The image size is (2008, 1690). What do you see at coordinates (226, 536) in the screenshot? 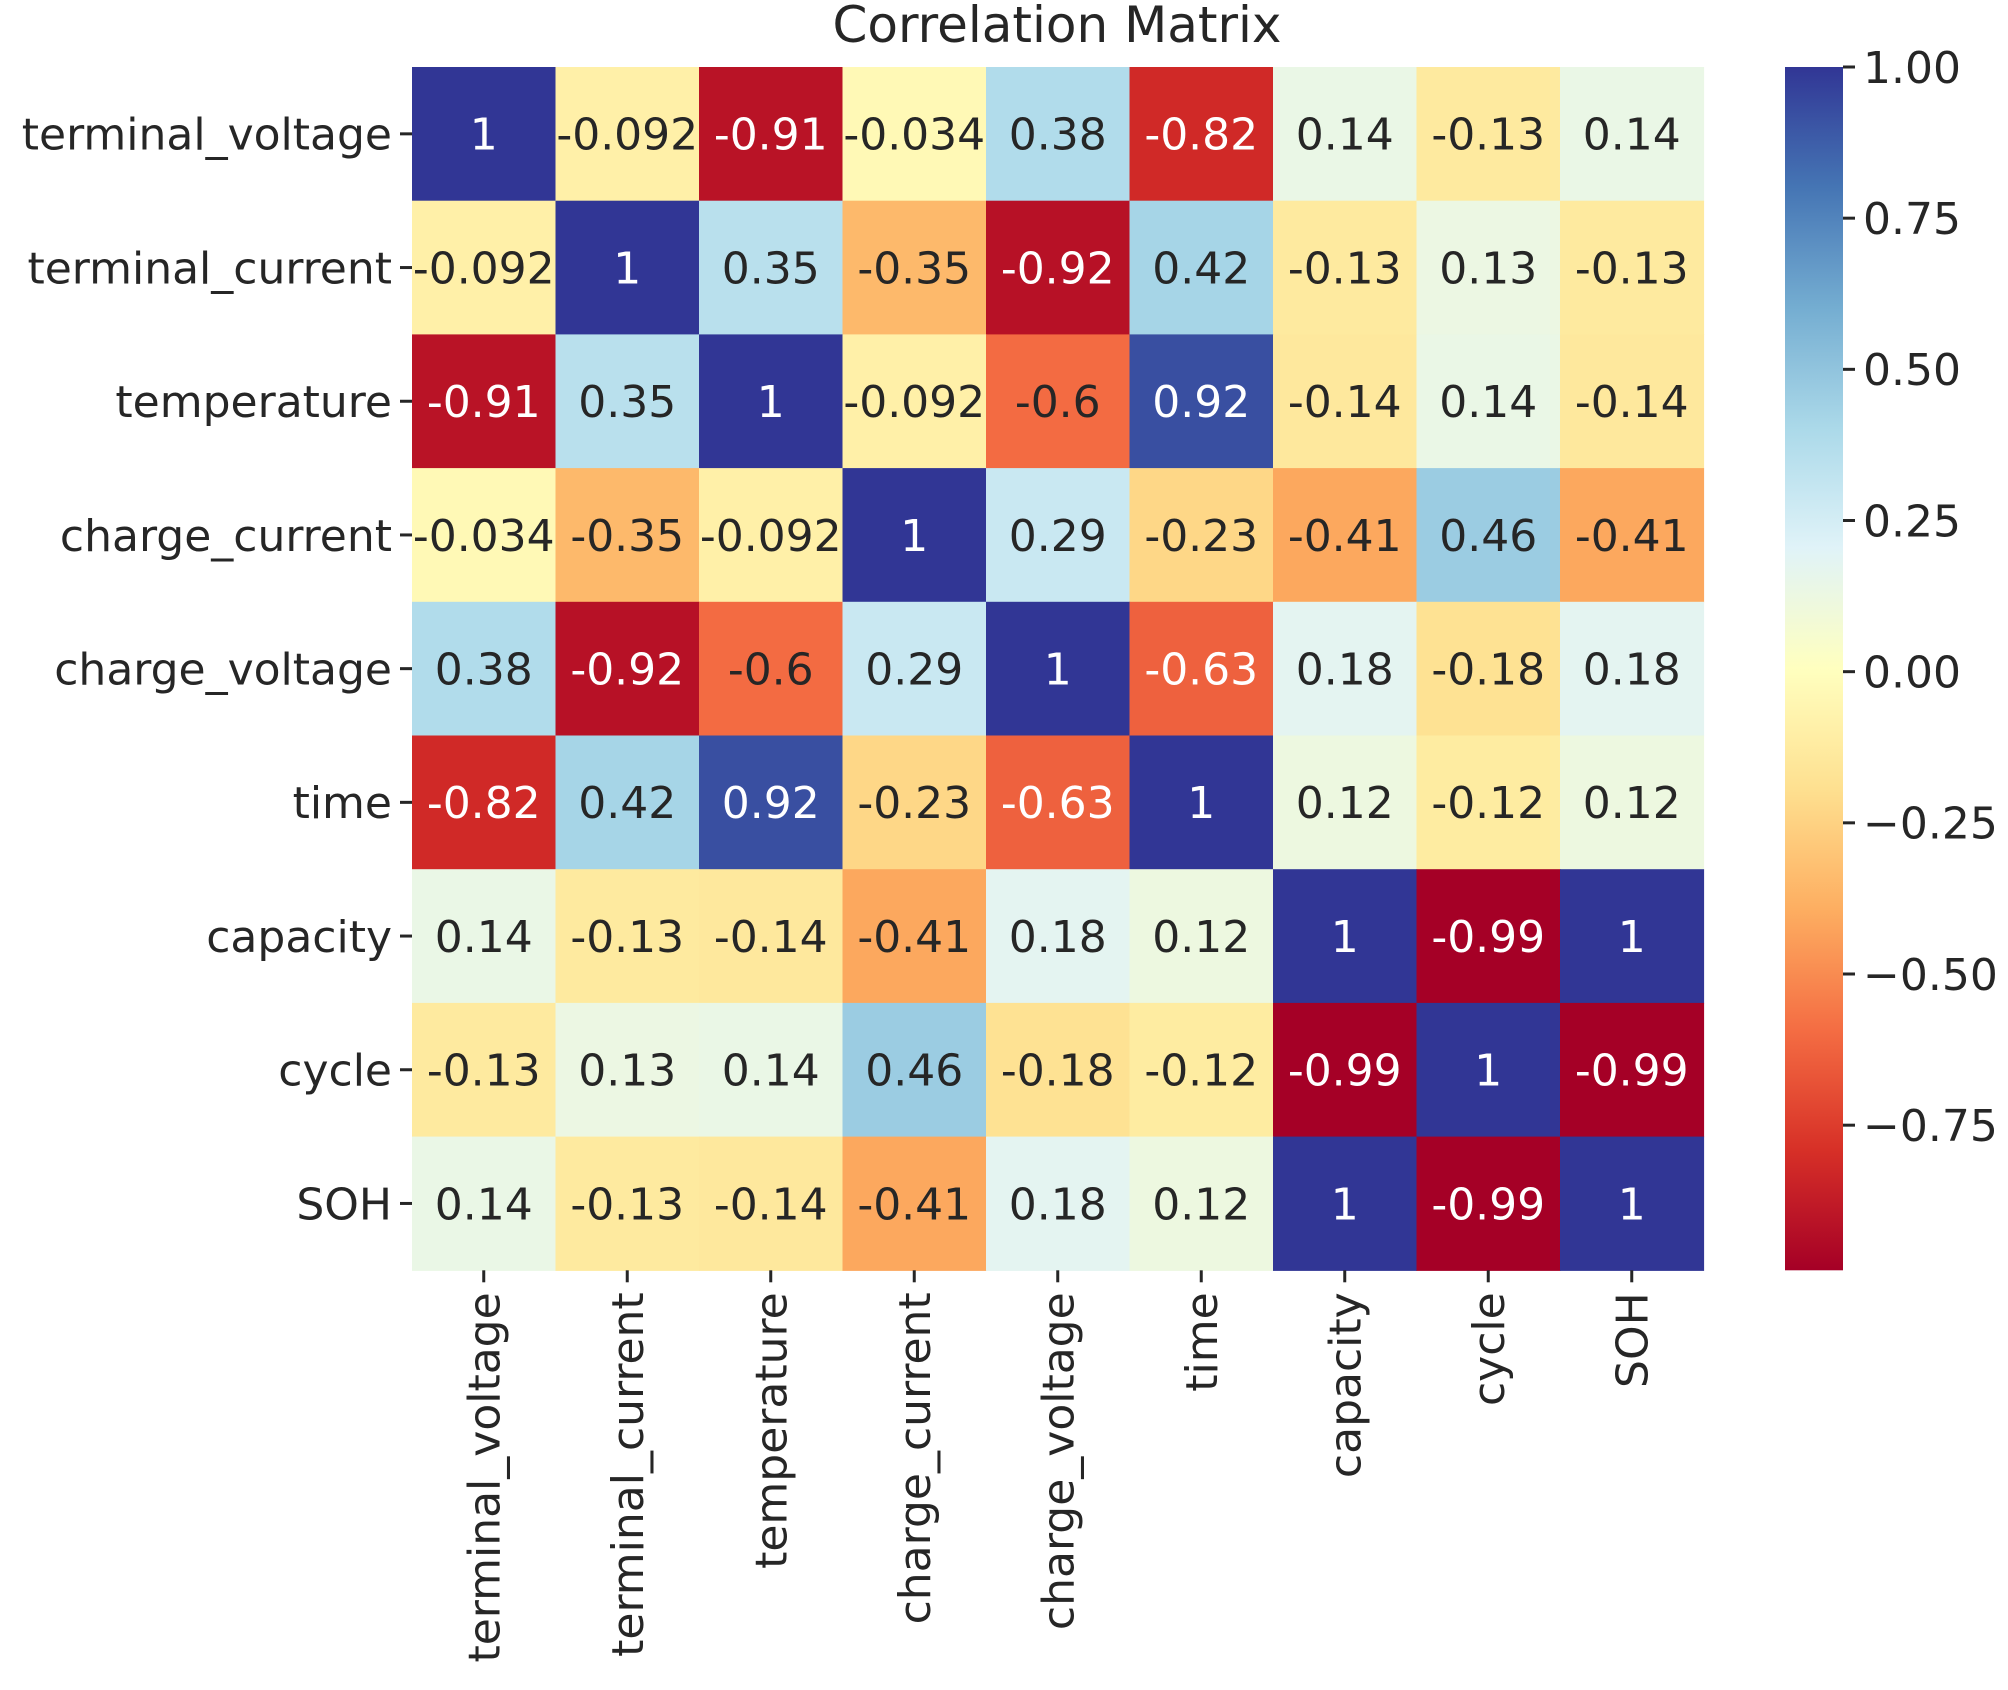
I see `y-tick-label: charge_current` at bounding box center [226, 536].